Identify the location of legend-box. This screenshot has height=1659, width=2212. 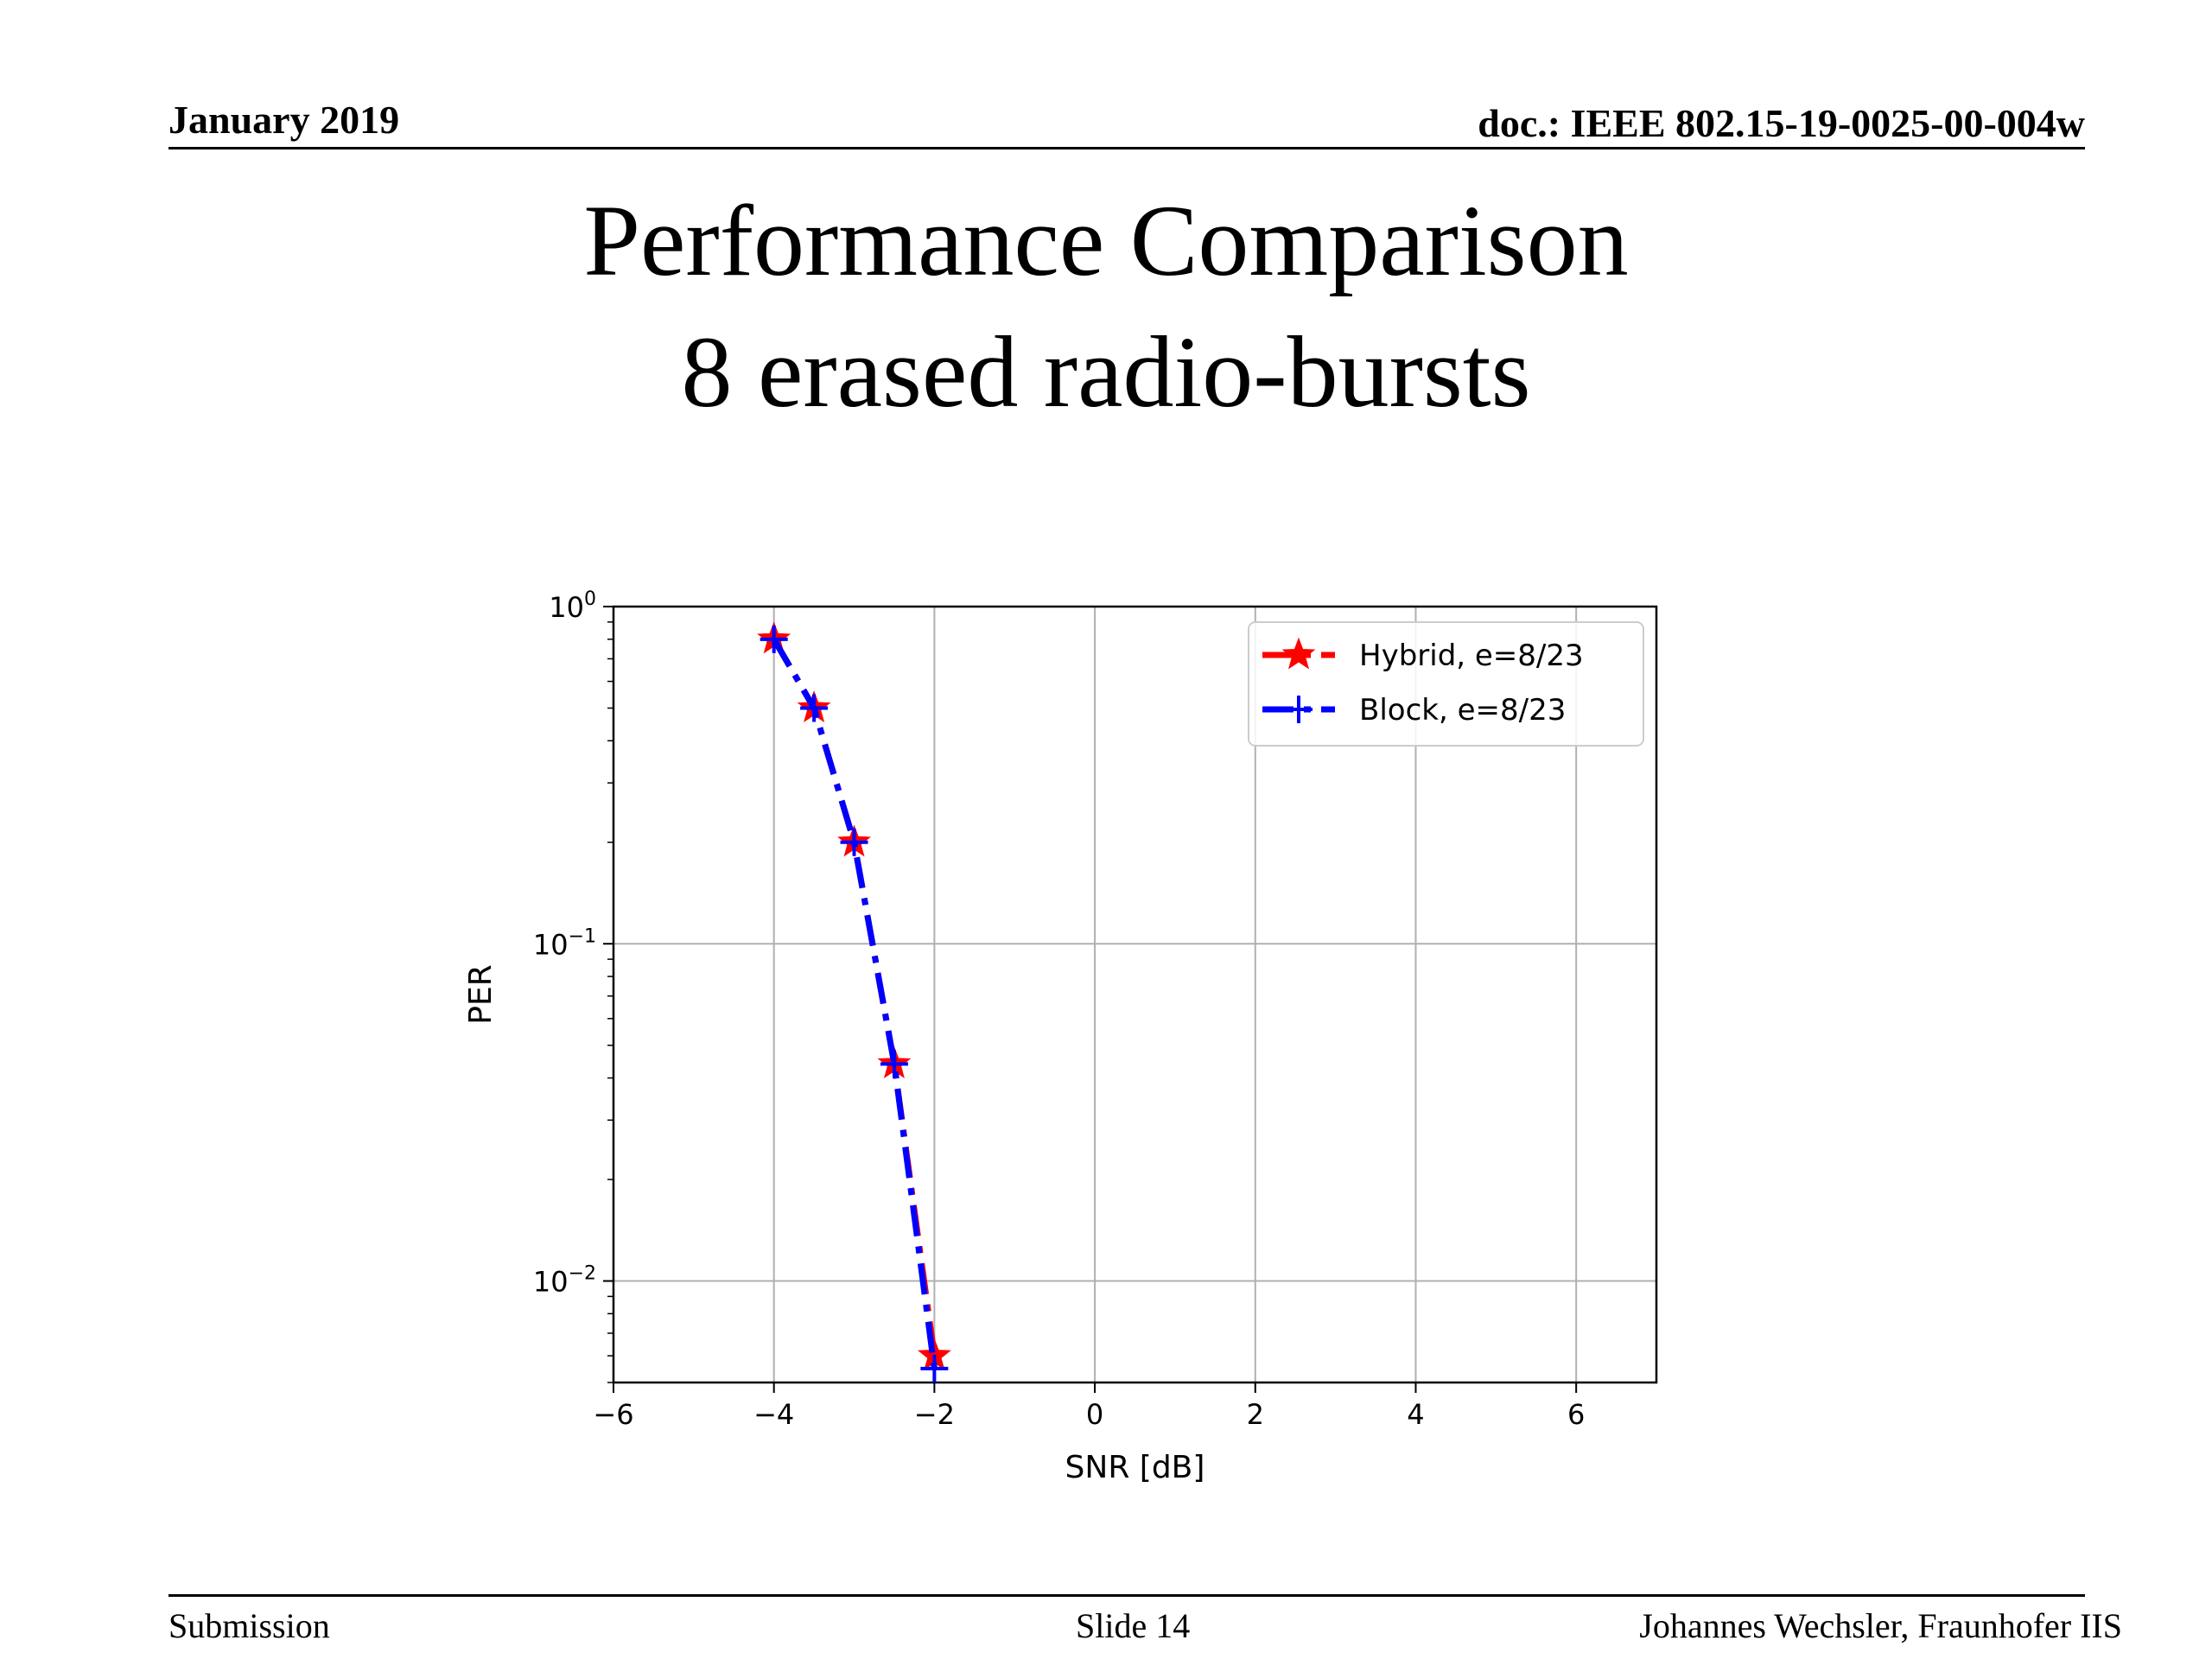
(1446, 684).